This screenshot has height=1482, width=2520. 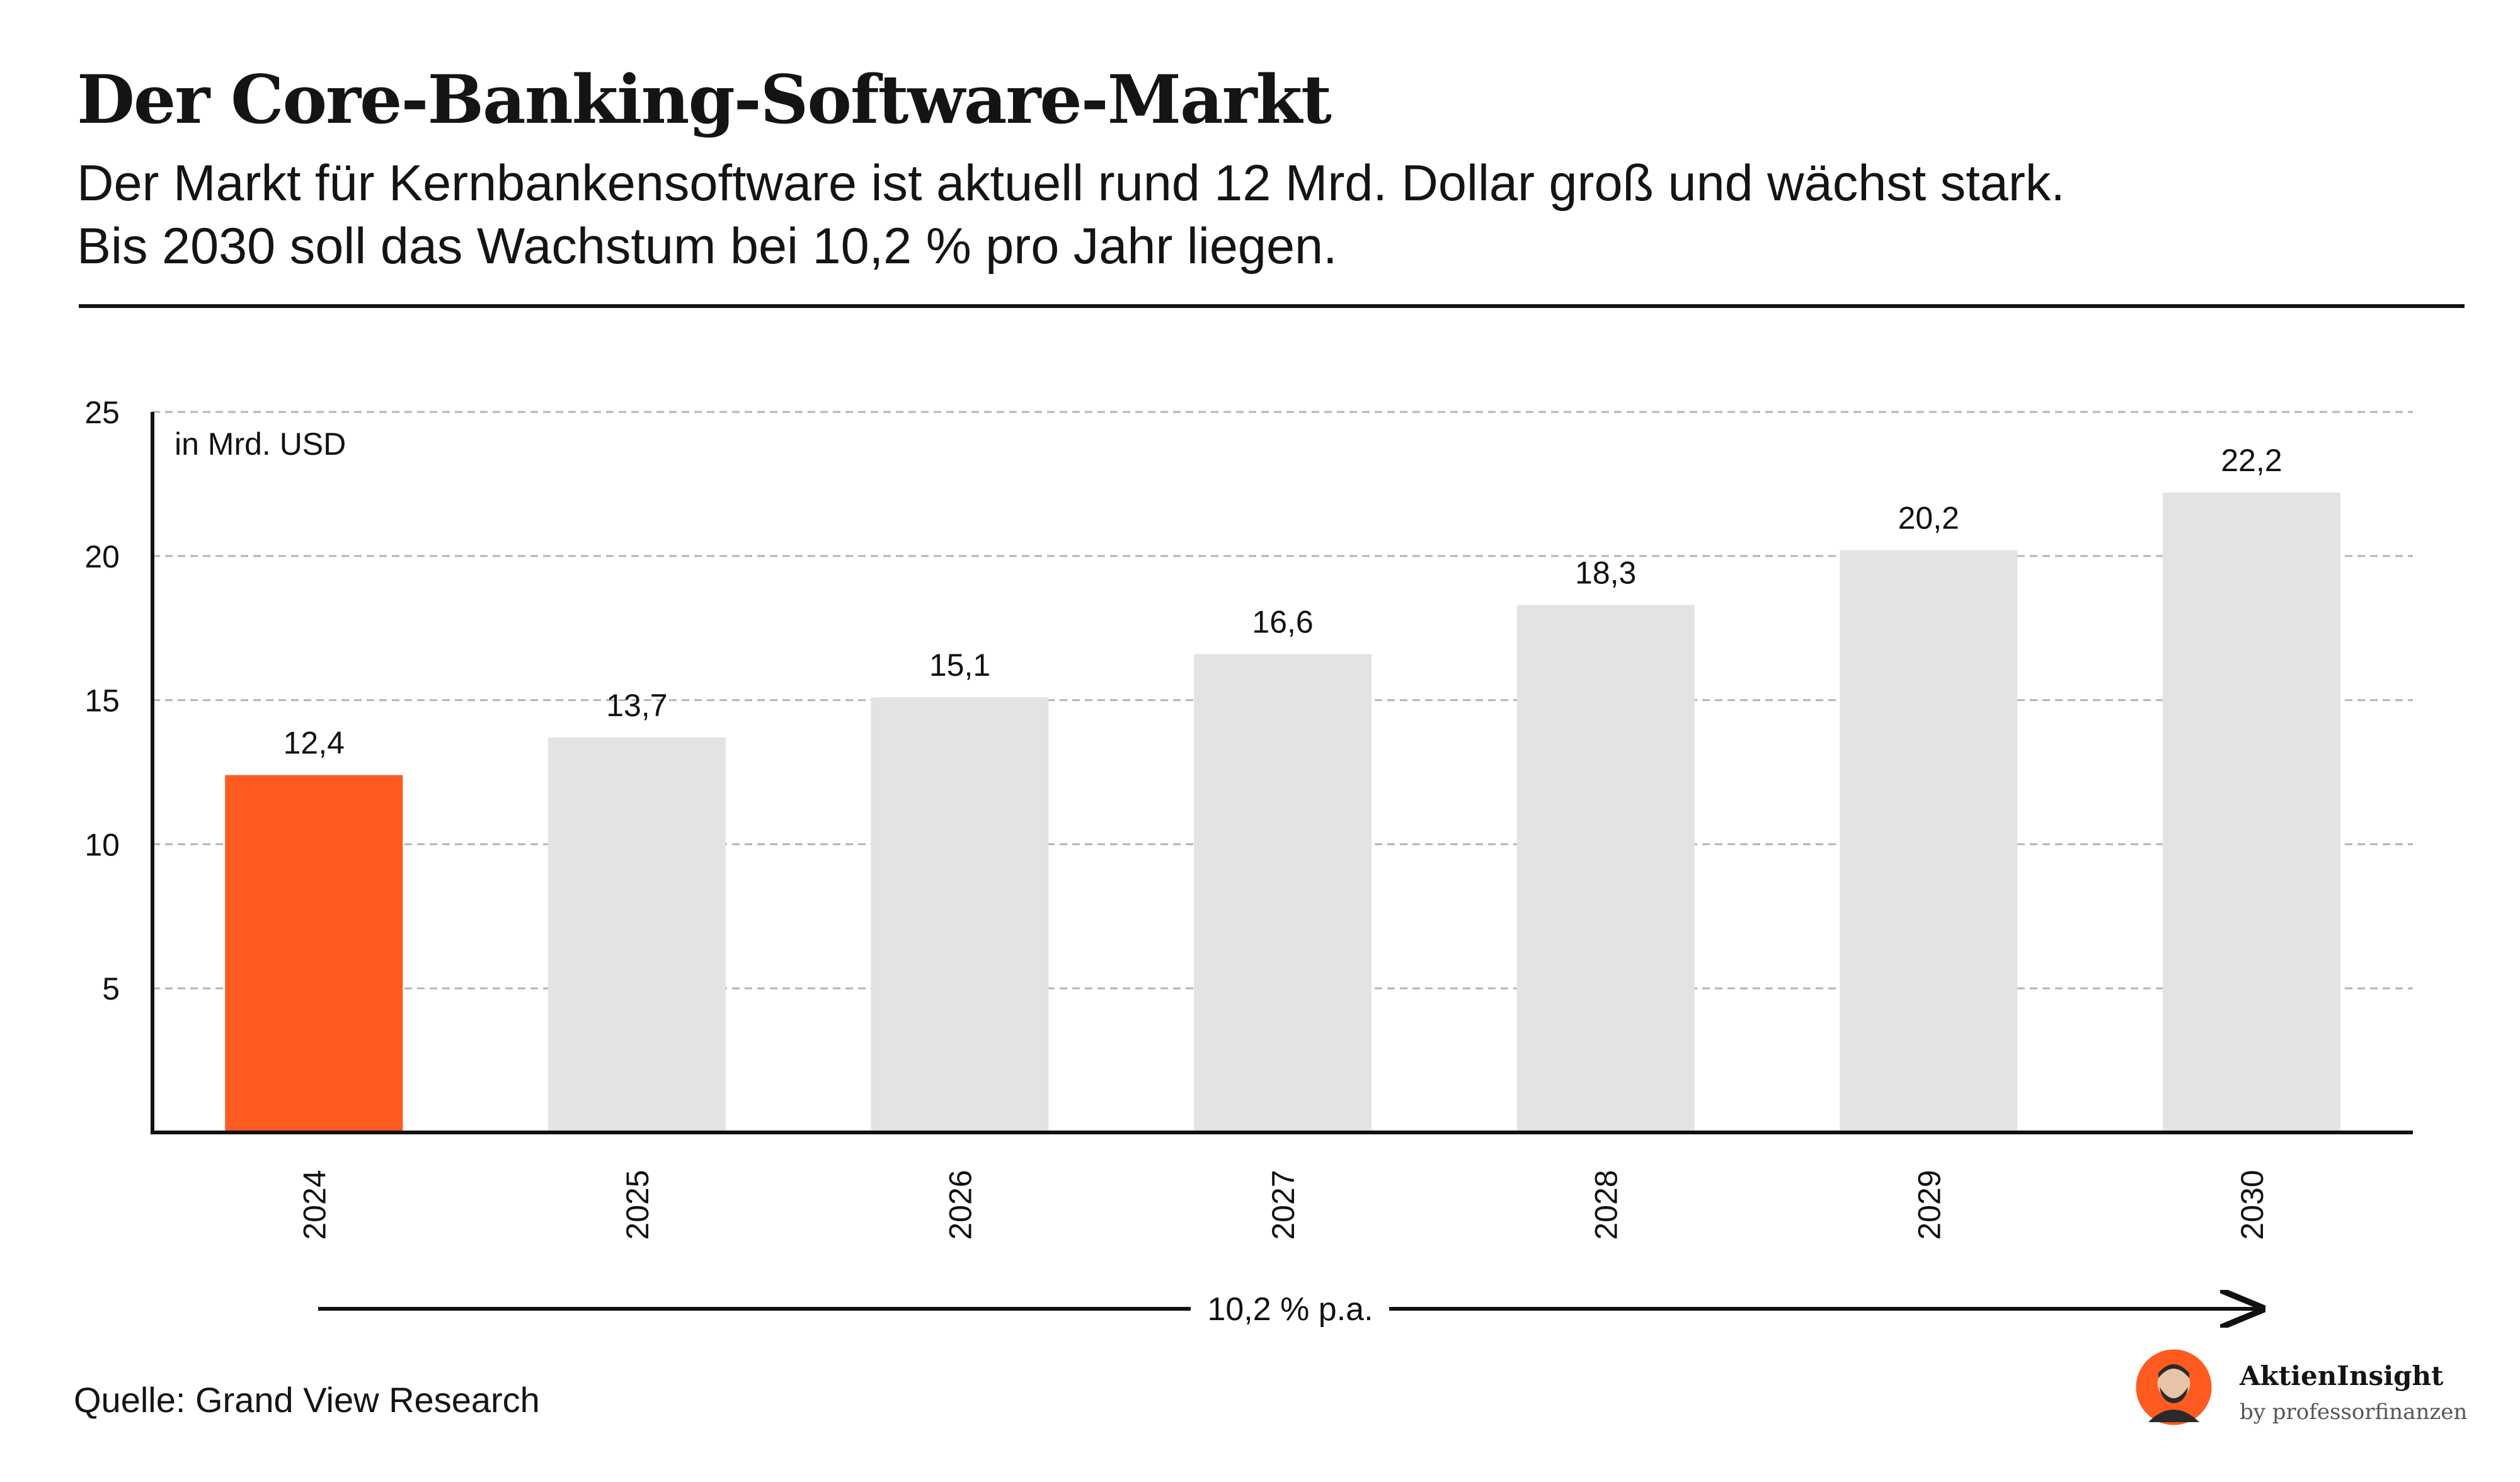 I want to click on chart-title: Der Core-Banking-Software-Markt, so click(x=704, y=99).